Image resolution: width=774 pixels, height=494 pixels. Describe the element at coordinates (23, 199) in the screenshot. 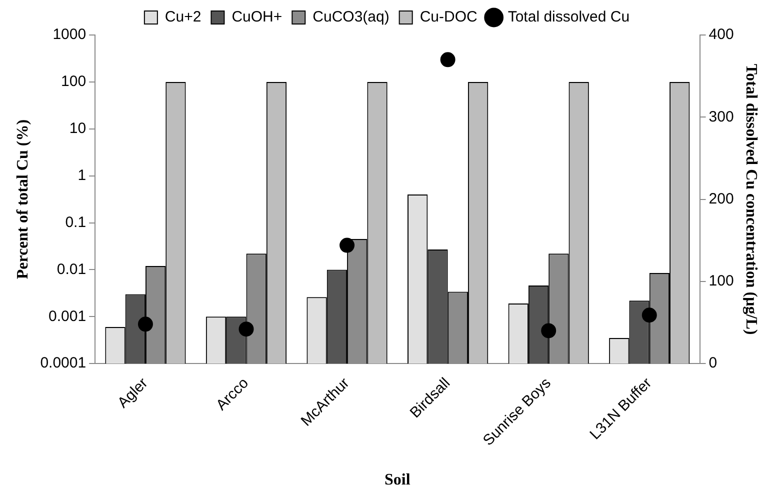

I see `y-axis-title: Percent of total Cu (%)` at that location.